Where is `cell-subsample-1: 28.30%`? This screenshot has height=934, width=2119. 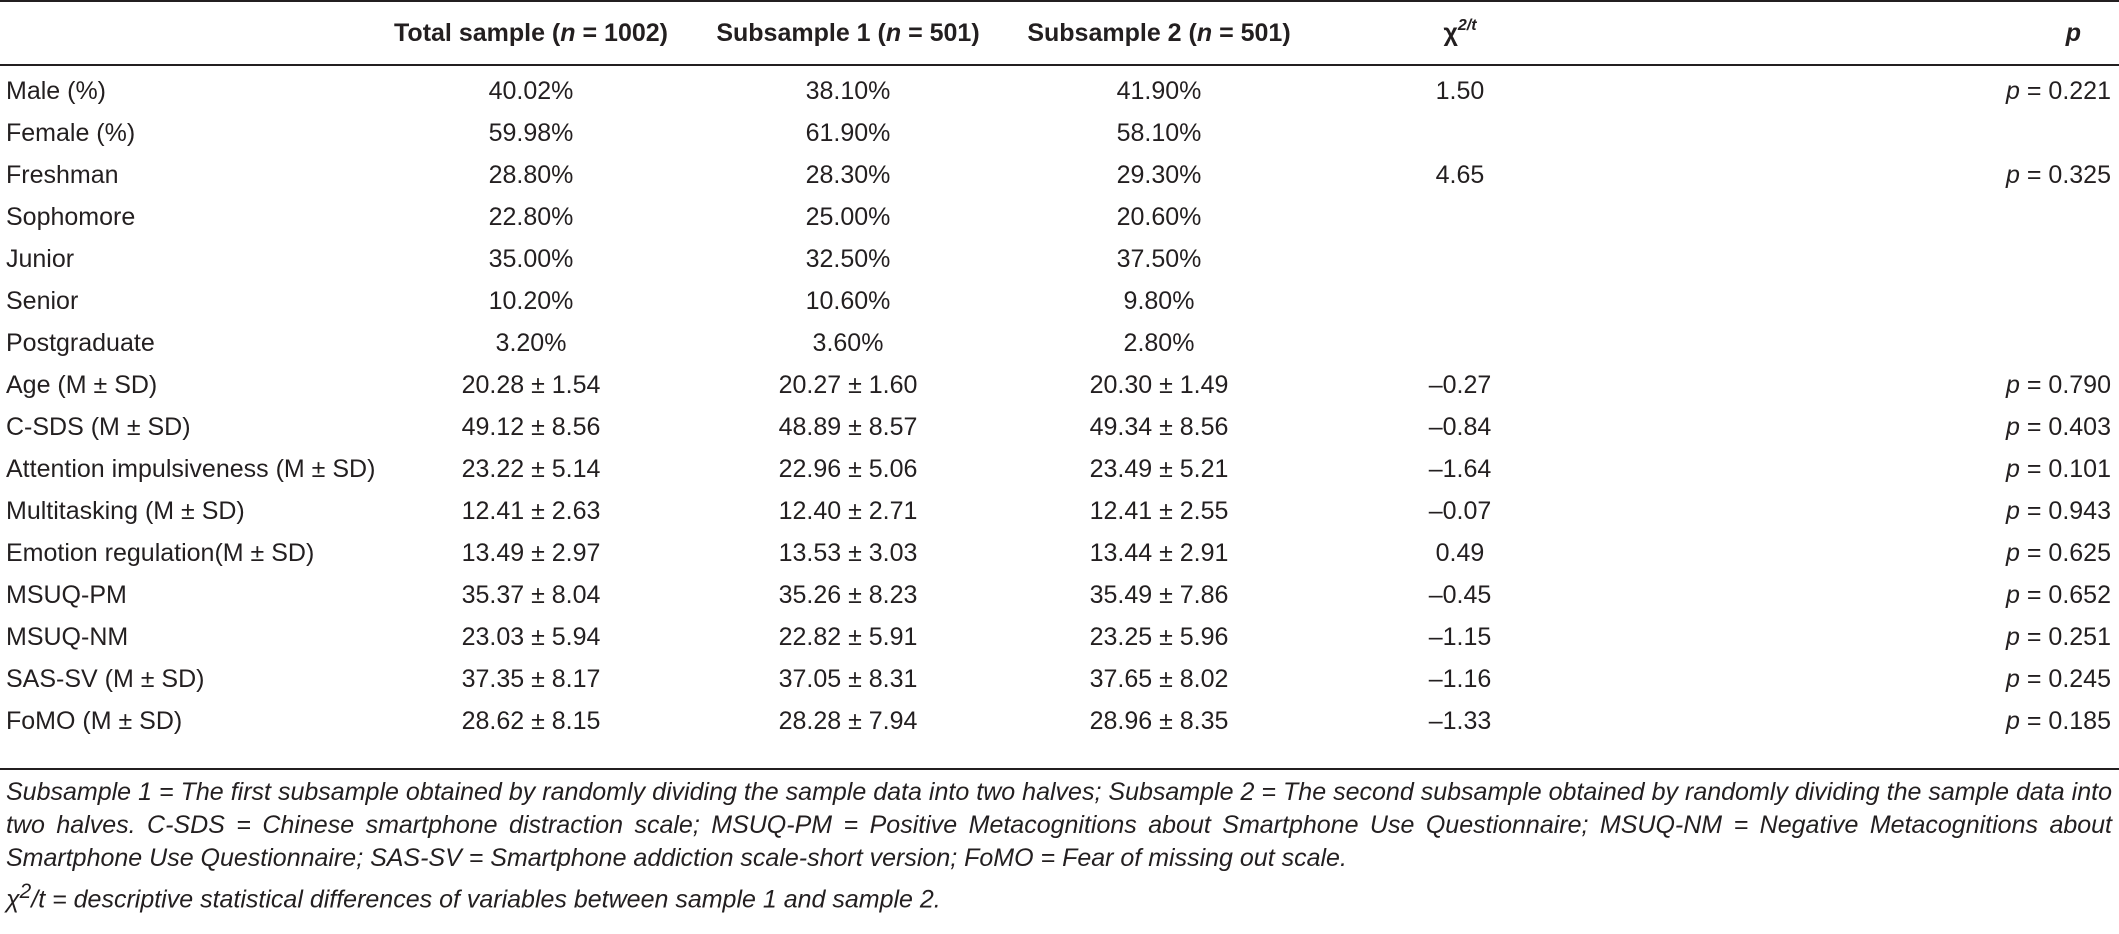 cell-subsample-1: 28.30% is located at coordinates (848, 175).